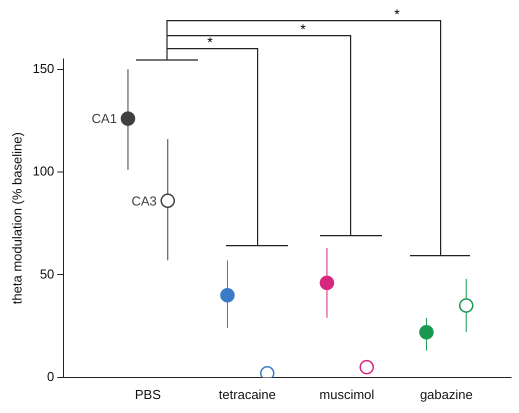  What do you see at coordinates (148, 394) in the screenshot?
I see `x-tick-label: PBS` at bounding box center [148, 394].